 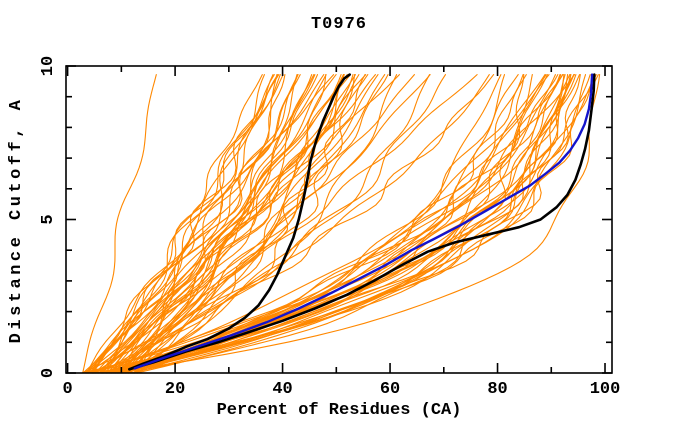 What do you see at coordinates (339, 24) in the screenshot?
I see `chart-title: T0976` at bounding box center [339, 24].